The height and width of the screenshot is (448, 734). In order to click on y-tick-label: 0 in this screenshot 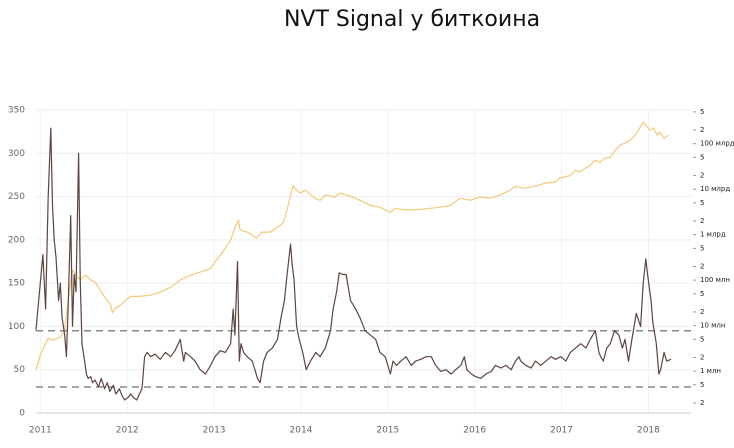, I will do `click(22, 414)`.